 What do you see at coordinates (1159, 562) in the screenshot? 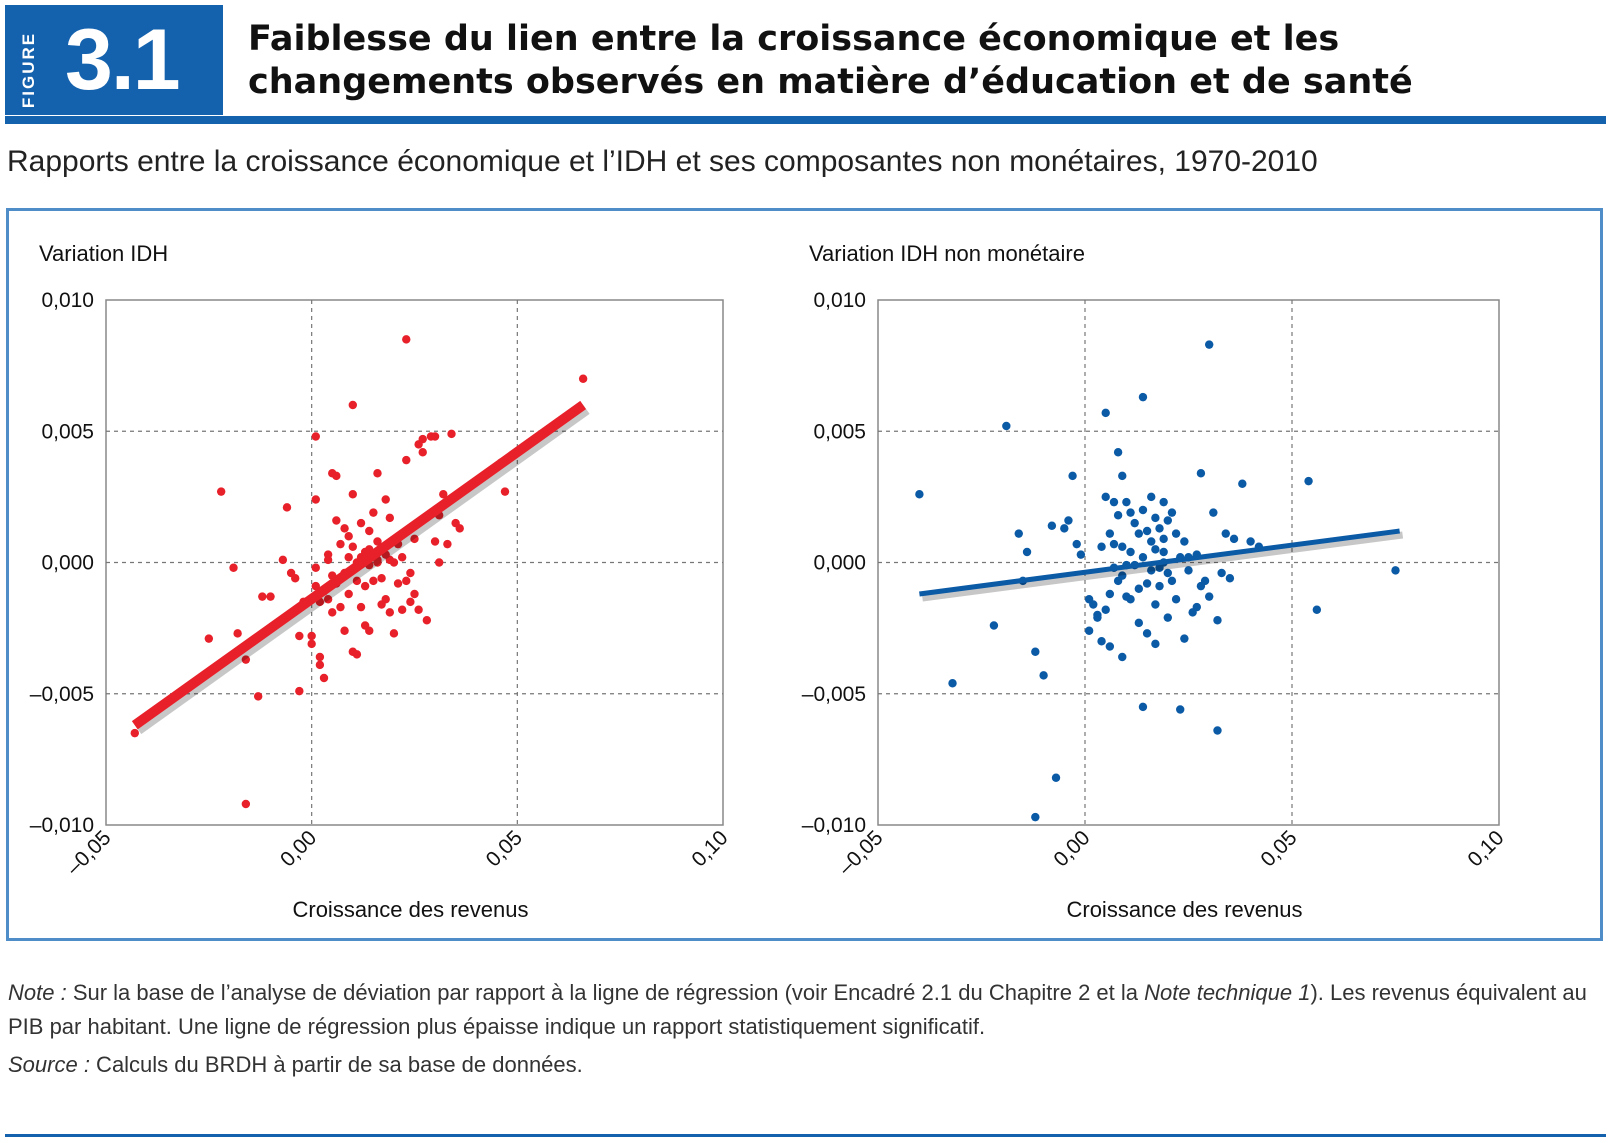
I see `regression-line` at bounding box center [1159, 562].